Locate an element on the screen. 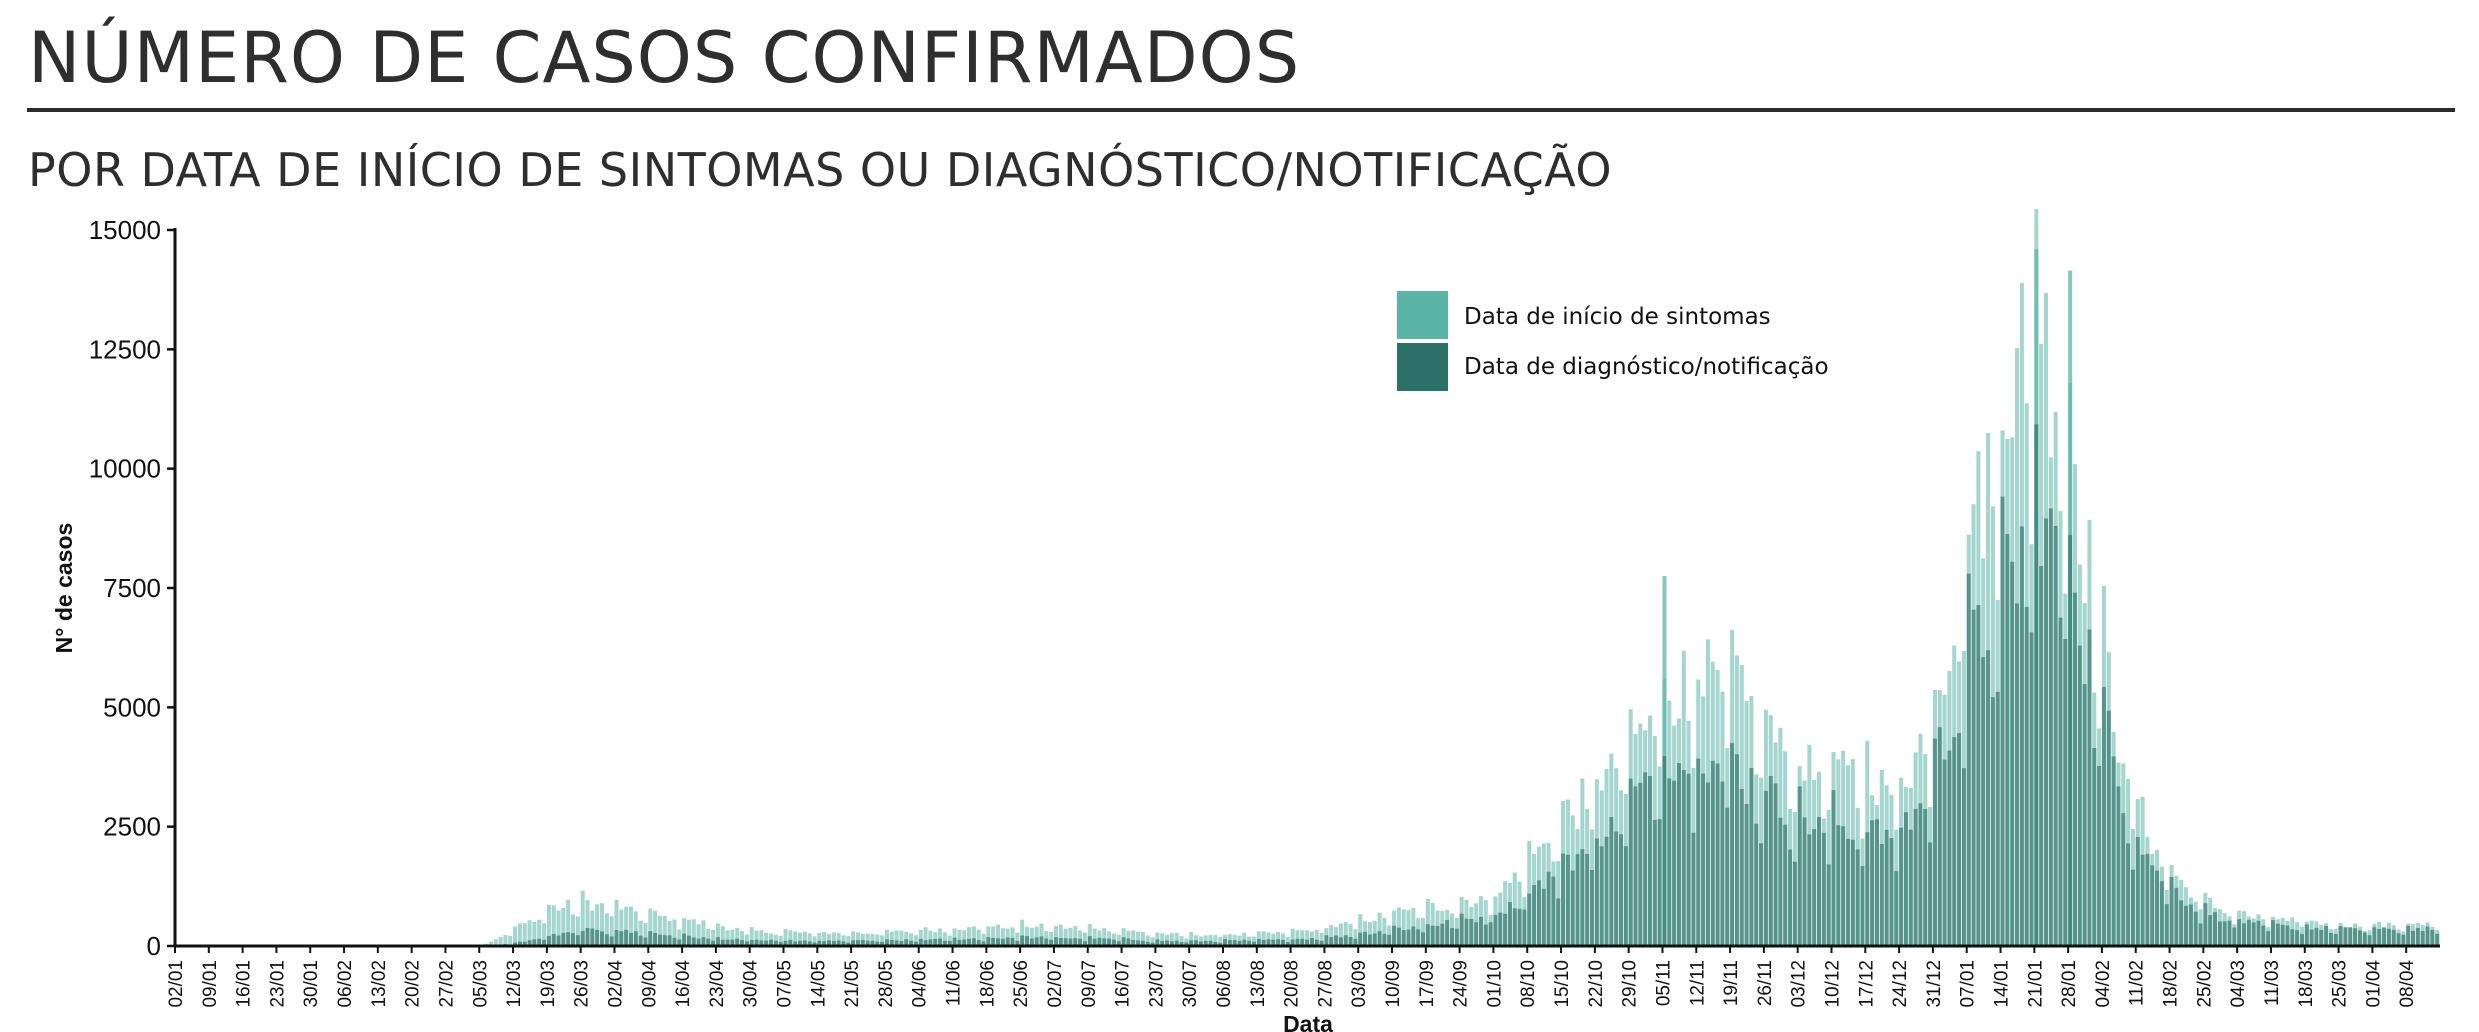  x-tick-label: 30/01 is located at coordinates (311, 984).